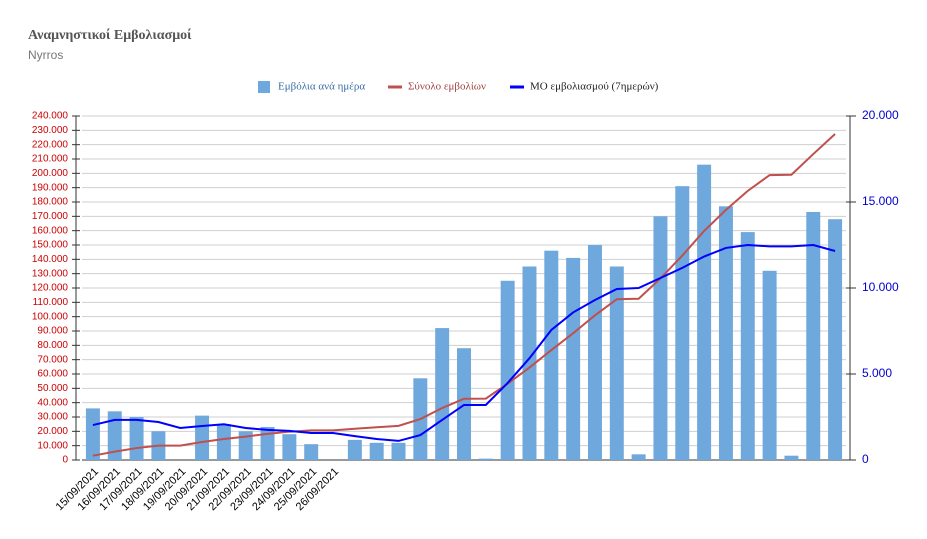 This screenshot has height=539, width=927. I want to click on y2-tick-label: 15.000, so click(880, 201).